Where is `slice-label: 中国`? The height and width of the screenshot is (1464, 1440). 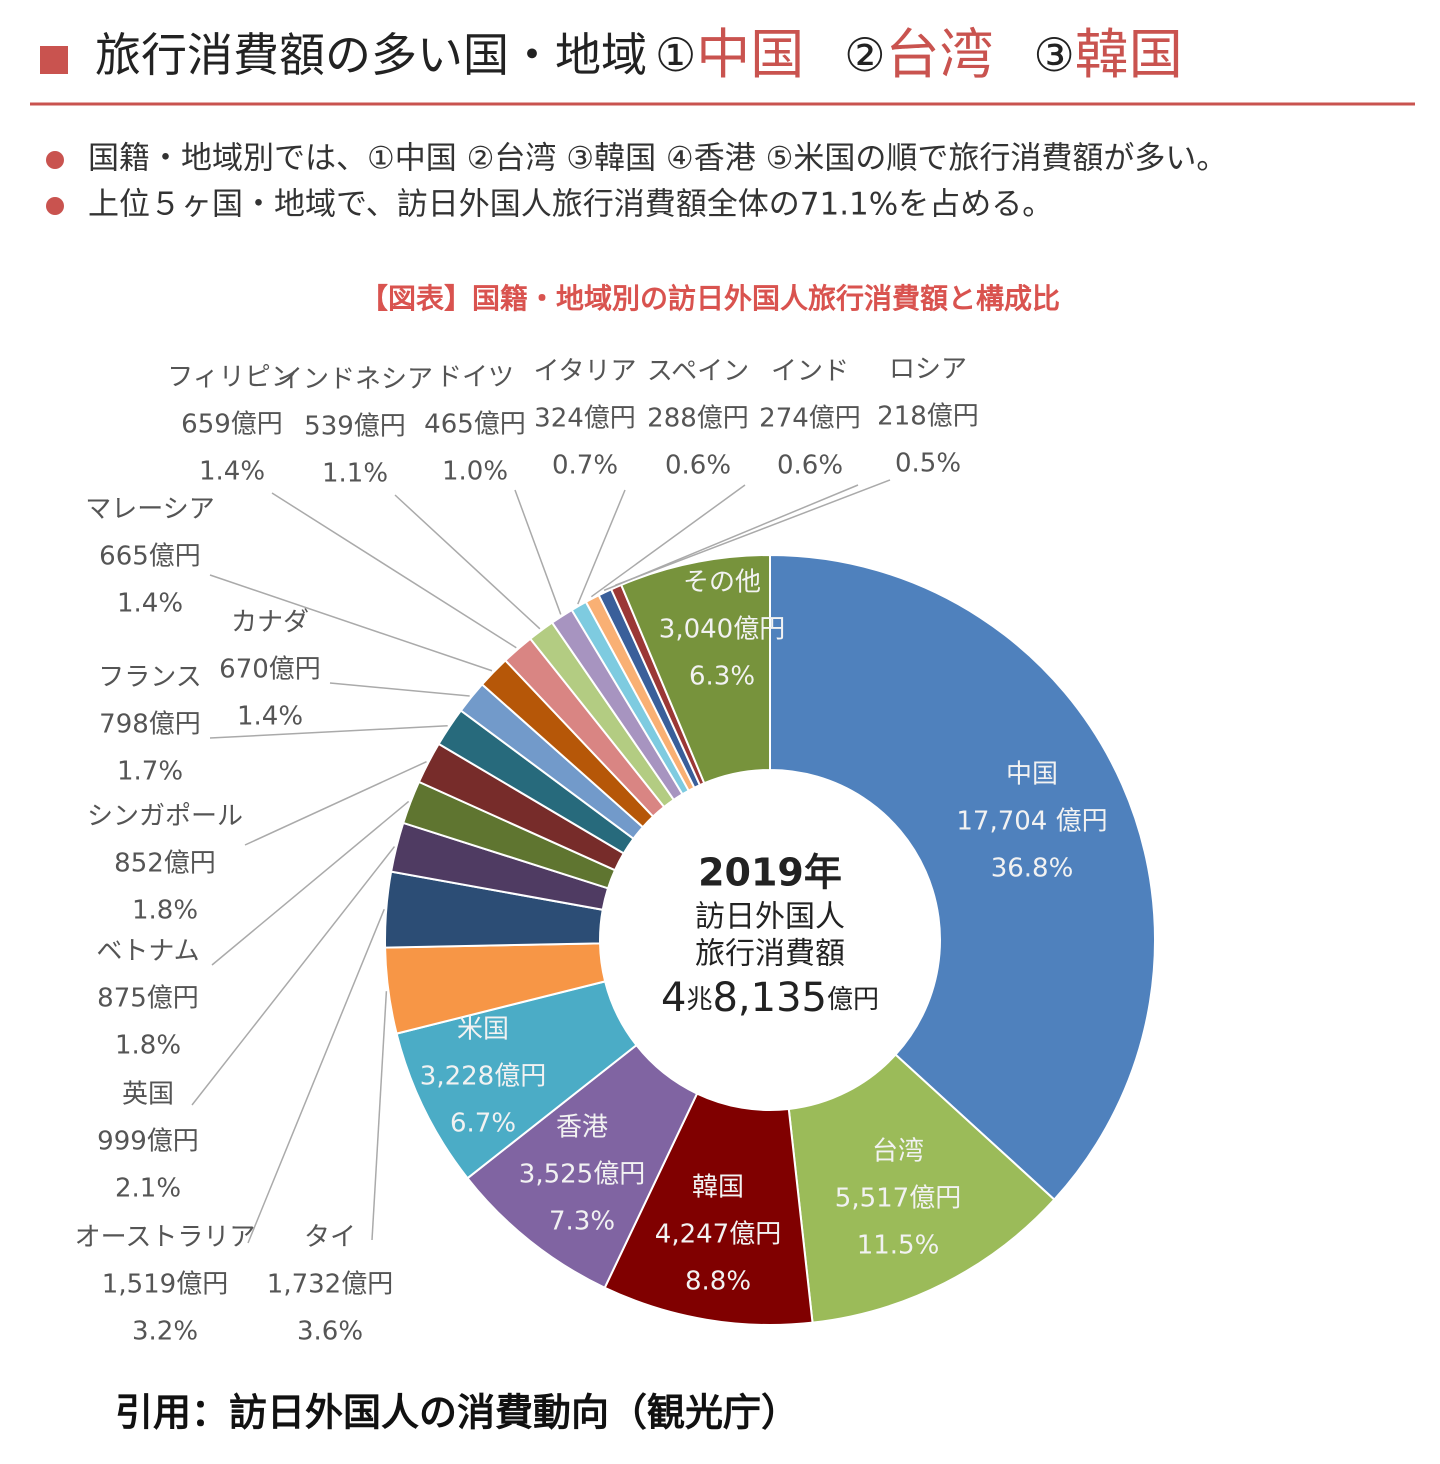
slice-label: 中国 is located at coordinates (1032, 775).